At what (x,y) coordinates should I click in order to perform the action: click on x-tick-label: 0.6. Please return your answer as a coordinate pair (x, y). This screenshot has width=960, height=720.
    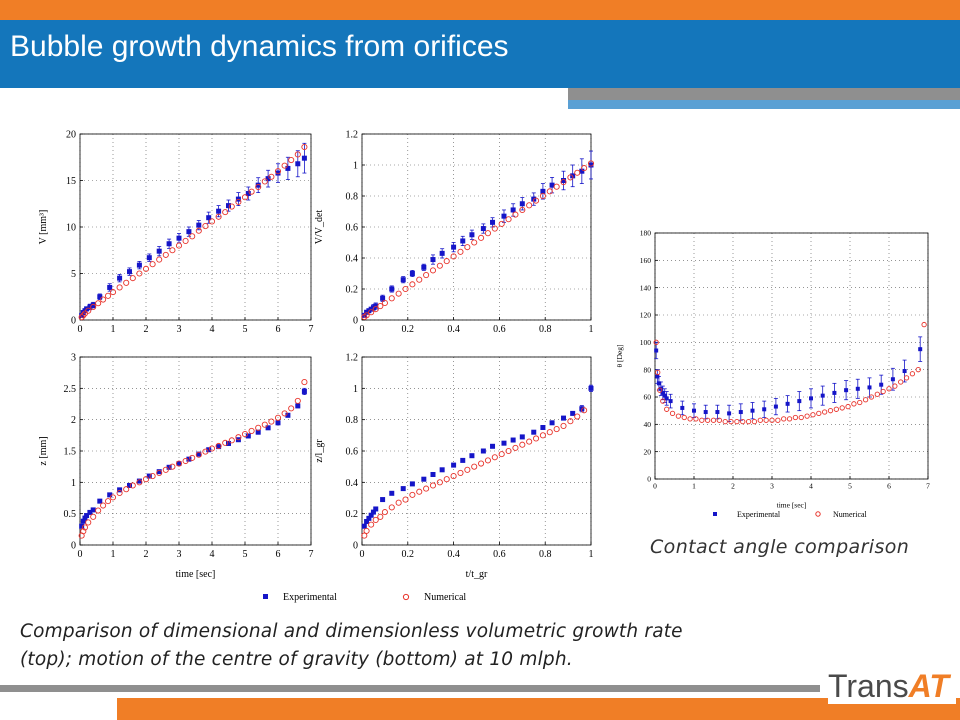
    Looking at the image, I should click on (499, 554).